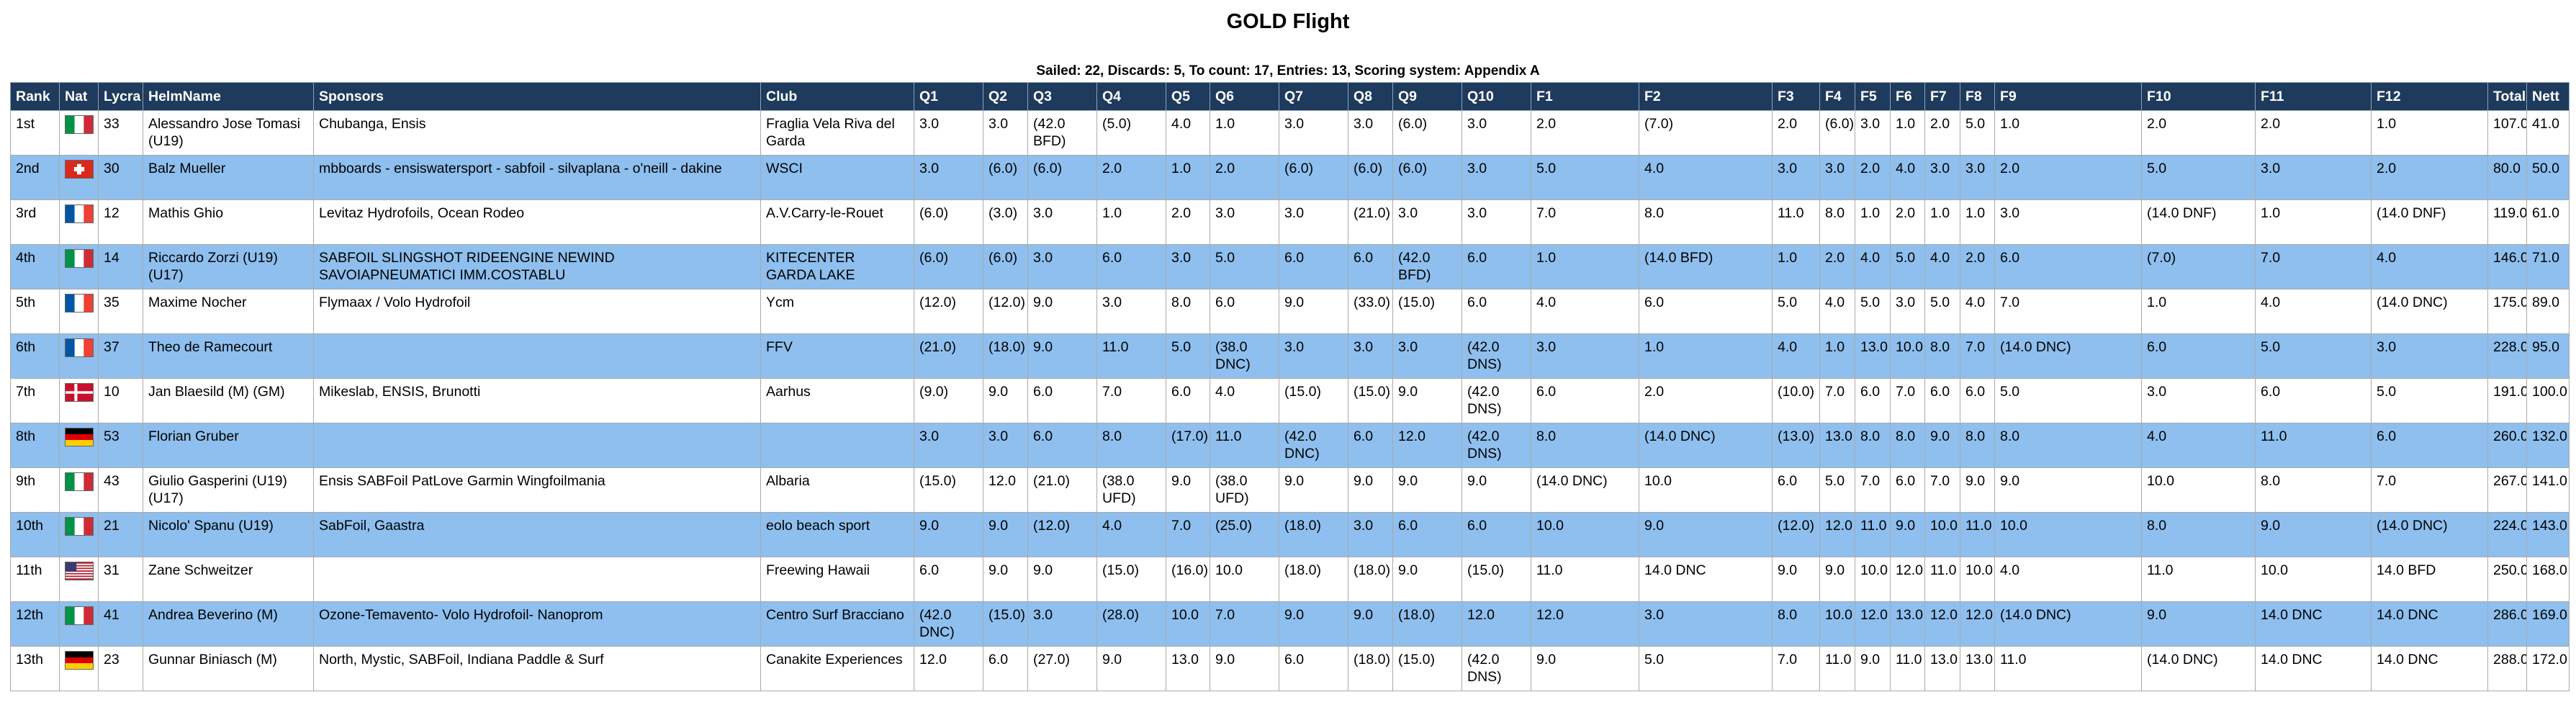  I want to click on score-cell-f4: 11.0, so click(1837, 668).